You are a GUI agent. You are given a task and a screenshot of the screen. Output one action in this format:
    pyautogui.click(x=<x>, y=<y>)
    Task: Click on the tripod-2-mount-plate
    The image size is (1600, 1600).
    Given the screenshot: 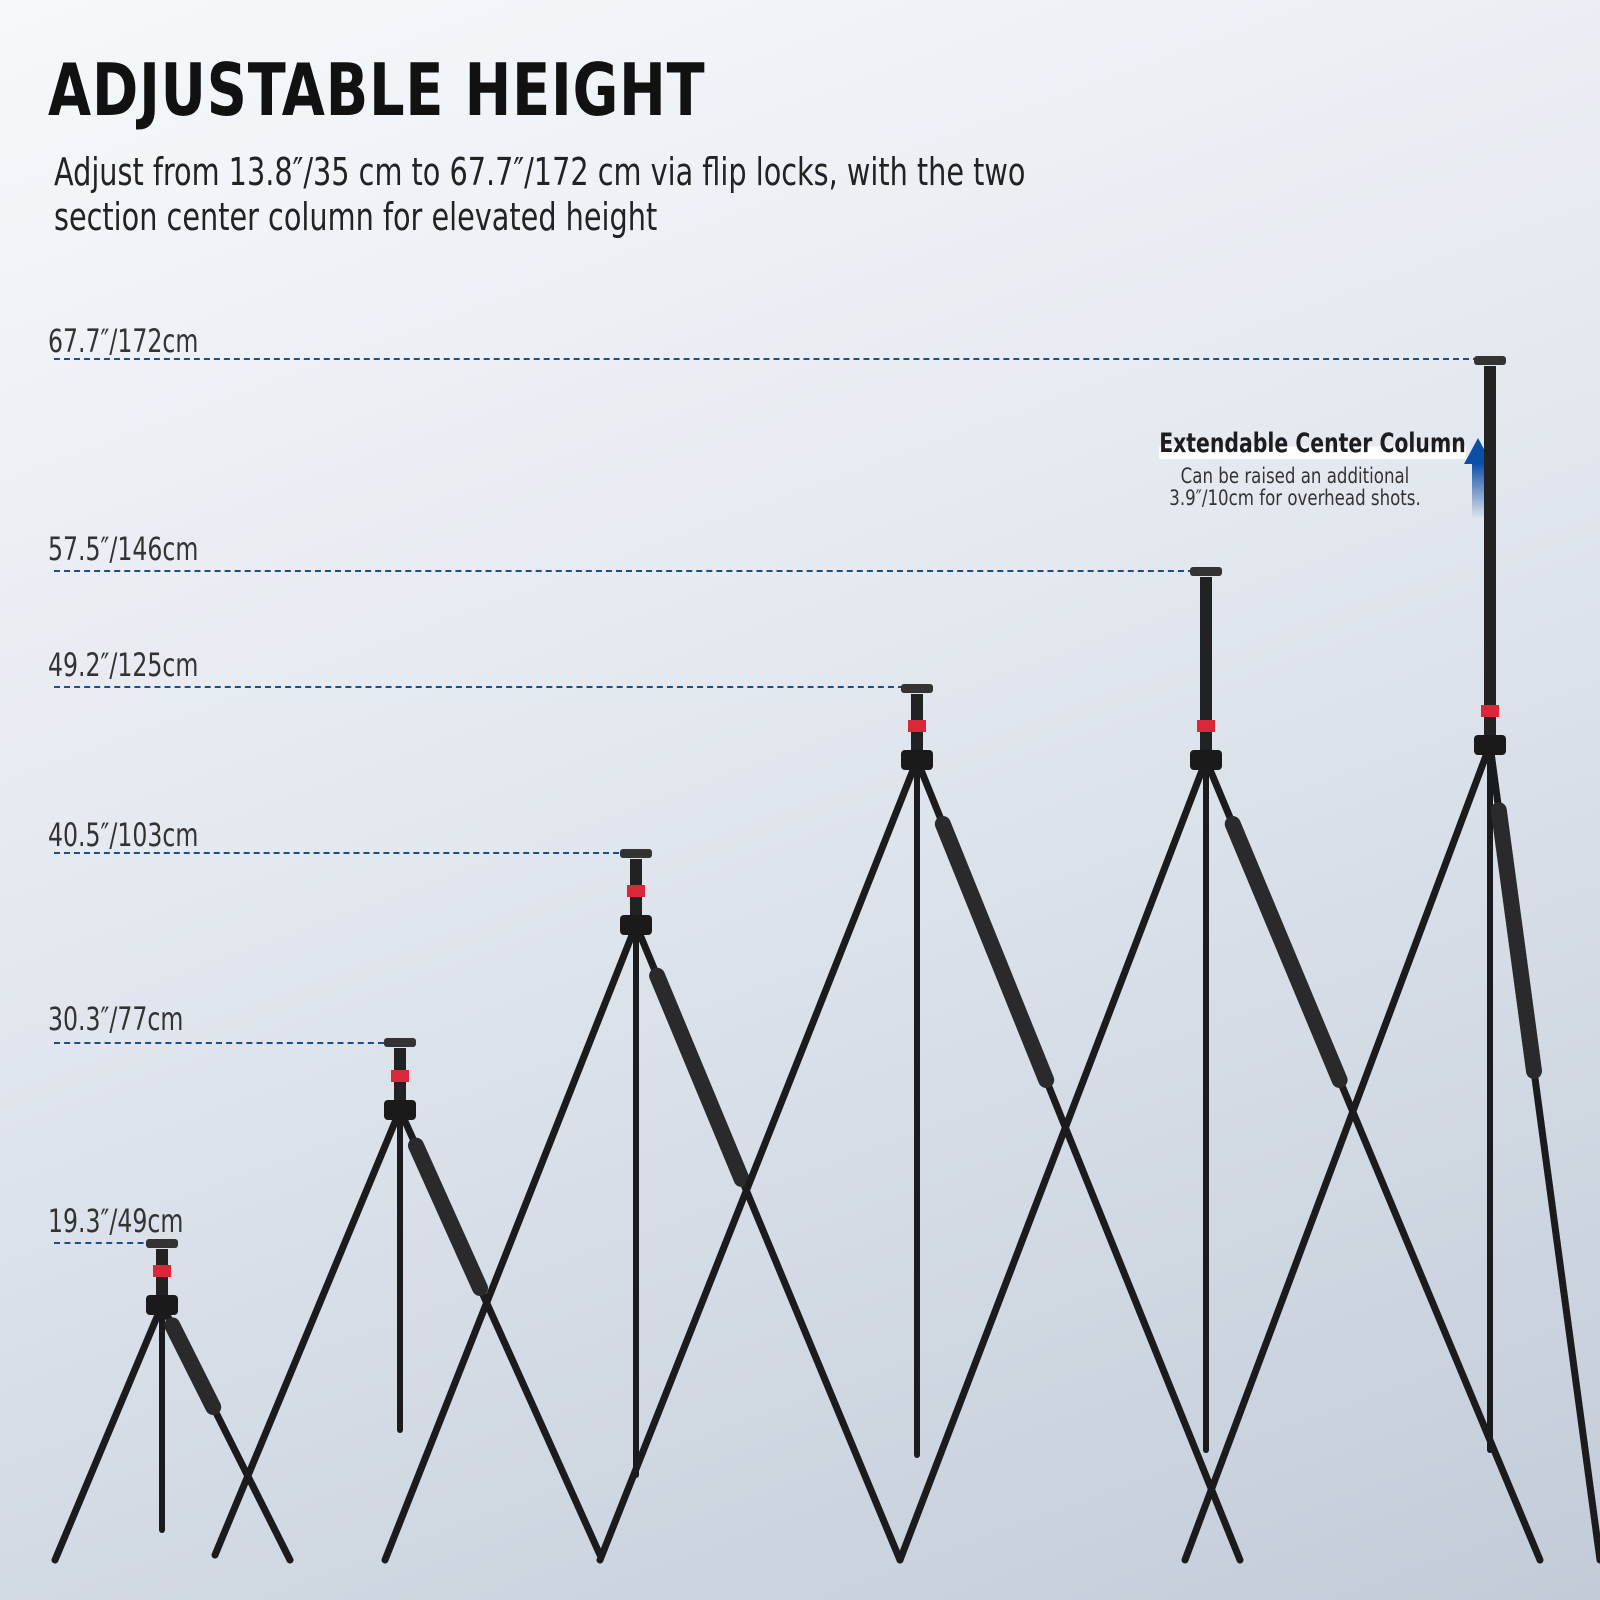 What is the action you would take?
    pyautogui.click(x=636, y=853)
    